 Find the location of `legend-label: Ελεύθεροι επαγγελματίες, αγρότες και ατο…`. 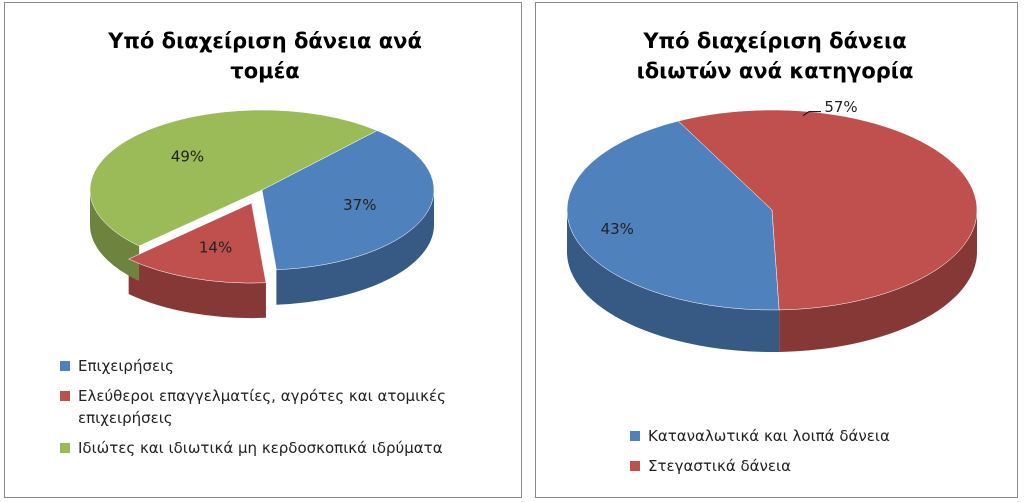

legend-label: Ελεύθεροι επαγγελματίες, αγρότες και ατο… is located at coordinates (262, 407).